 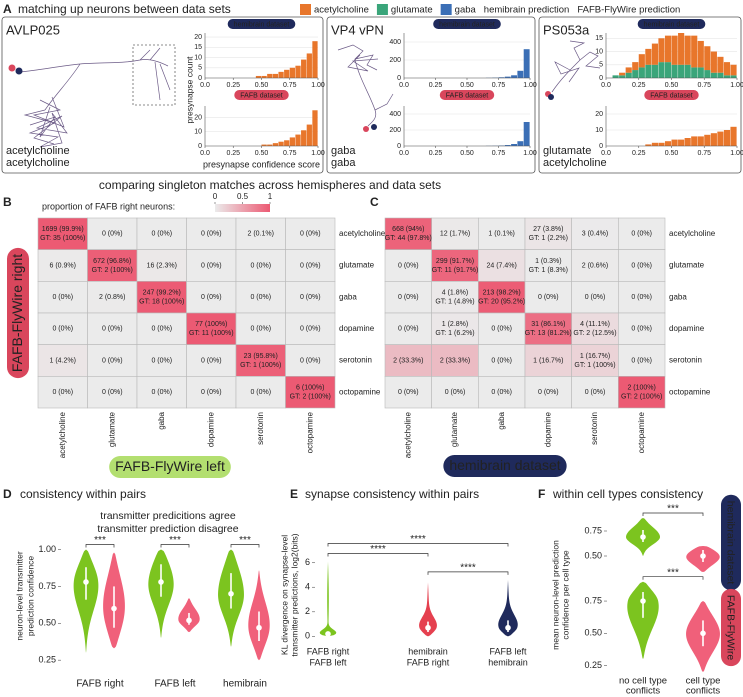 What do you see at coordinates (112, 297) in the screenshot?
I see `cell-label: 2 (0.8%)` at bounding box center [112, 297].